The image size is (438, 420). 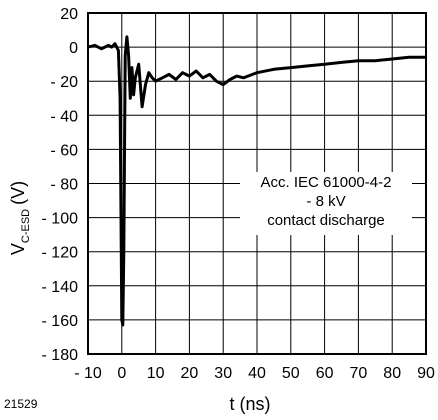 I want to click on y-axis-title-sub: C-ESD, so click(x=26, y=226).